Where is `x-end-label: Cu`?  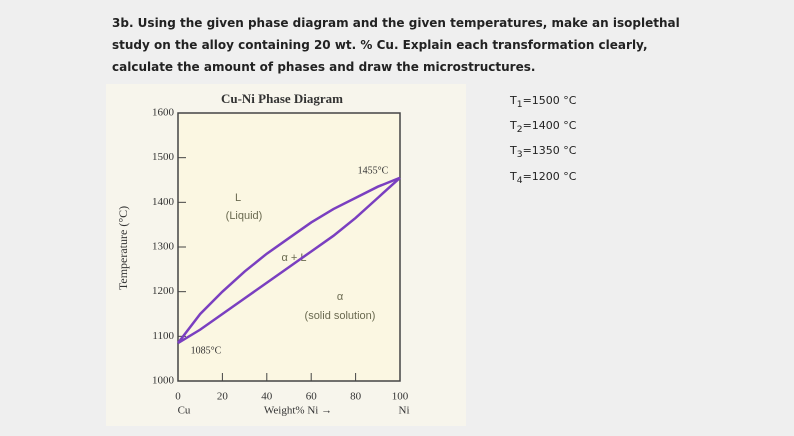 x-end-label: Cu is located at coordinates (184, 411).